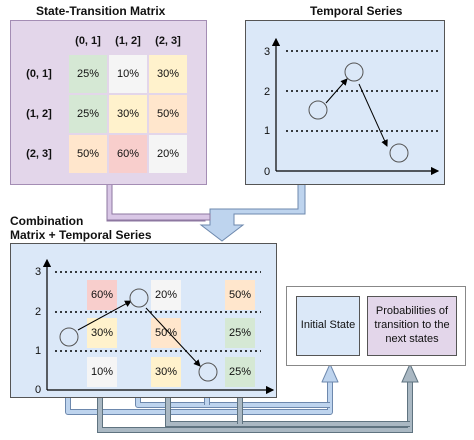 This screenshot has height=440, width=474. What do you see at coordinates (38, 312) in the screenshot?
I see `combo-y-tick: 2` at bounding box center [38, 312].